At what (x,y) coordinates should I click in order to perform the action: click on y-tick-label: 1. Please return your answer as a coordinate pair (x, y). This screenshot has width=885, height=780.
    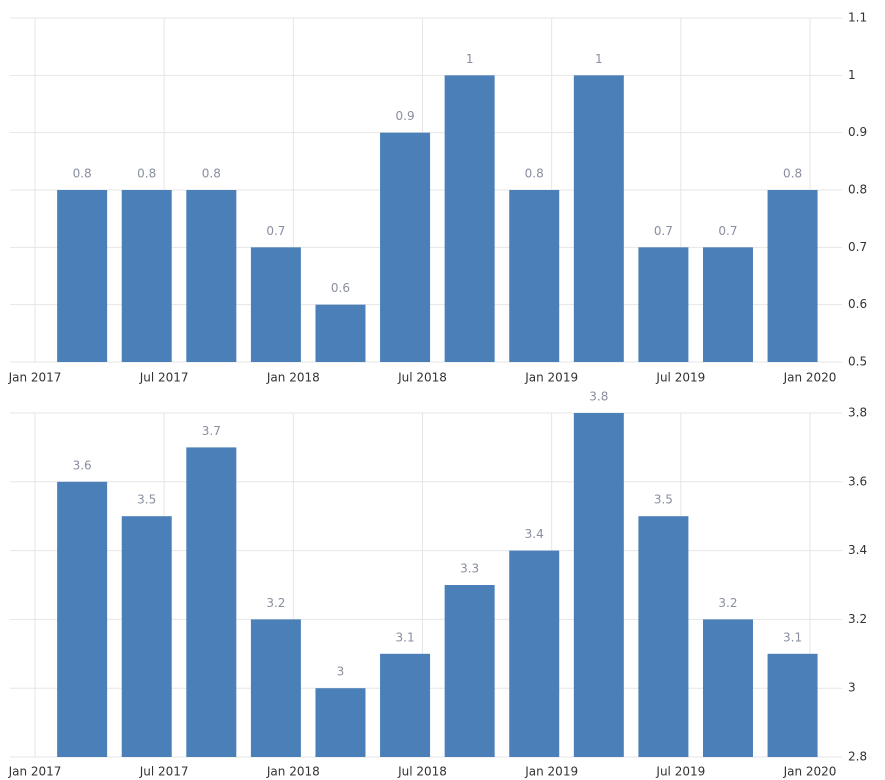
    Looking at the image, I should click on (852, 75).